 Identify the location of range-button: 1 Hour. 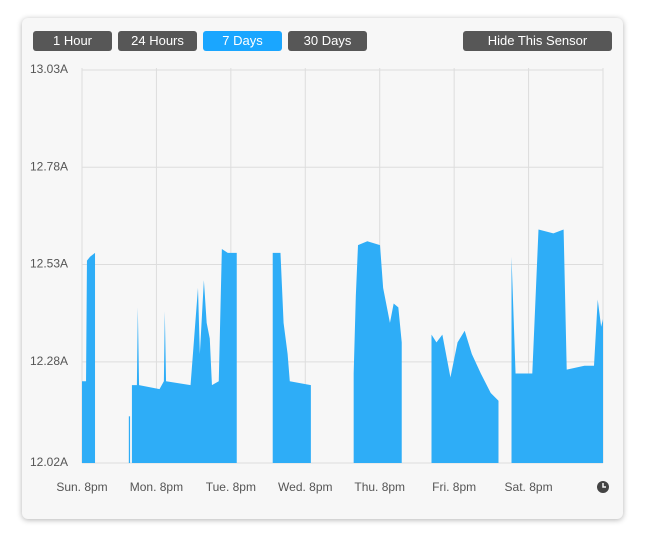
(72, 41).